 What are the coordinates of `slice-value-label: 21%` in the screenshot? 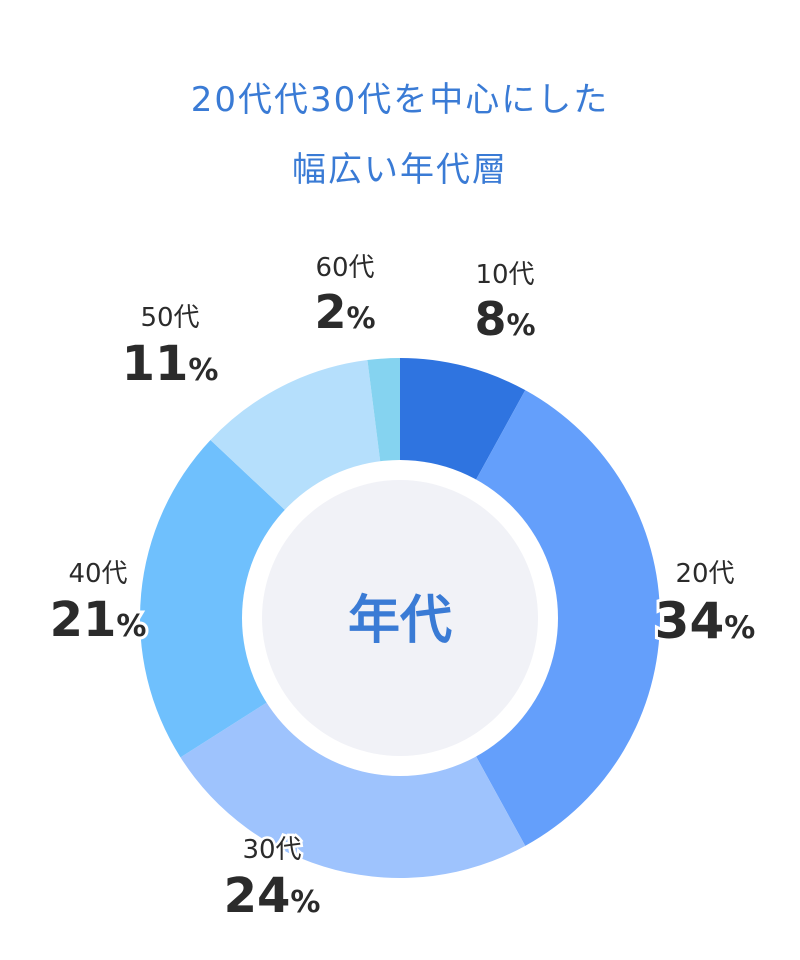 It's located at (98, 620).